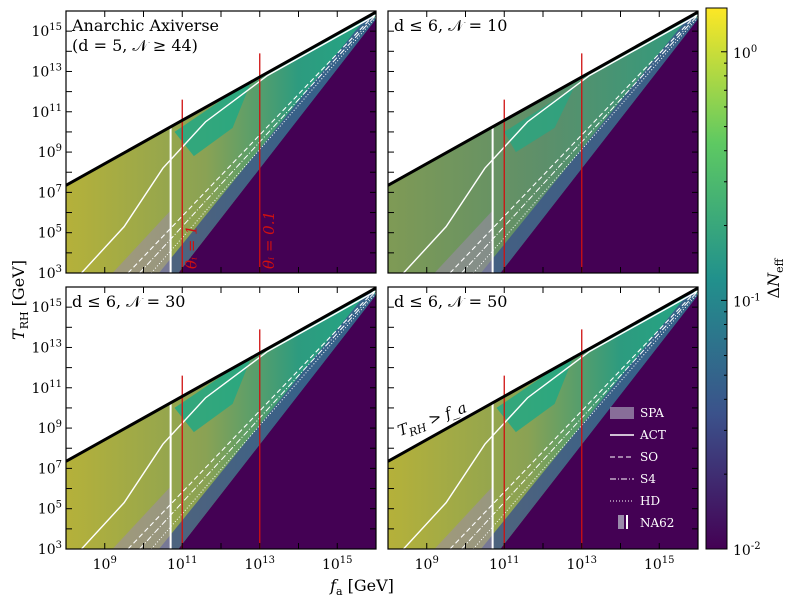  Describe the element at coordinates (642, 468) in the screenshot. I see `legend: SPA ACT SO S4 HD NA62` at that location.